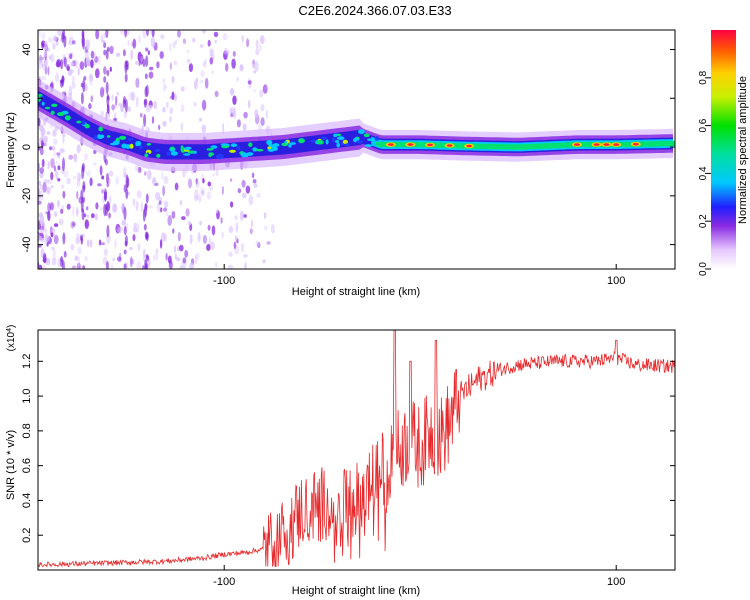 The height and width of the screenshot is (600, 750). I want to click on y-tick-label: -20, so click(27, 196).